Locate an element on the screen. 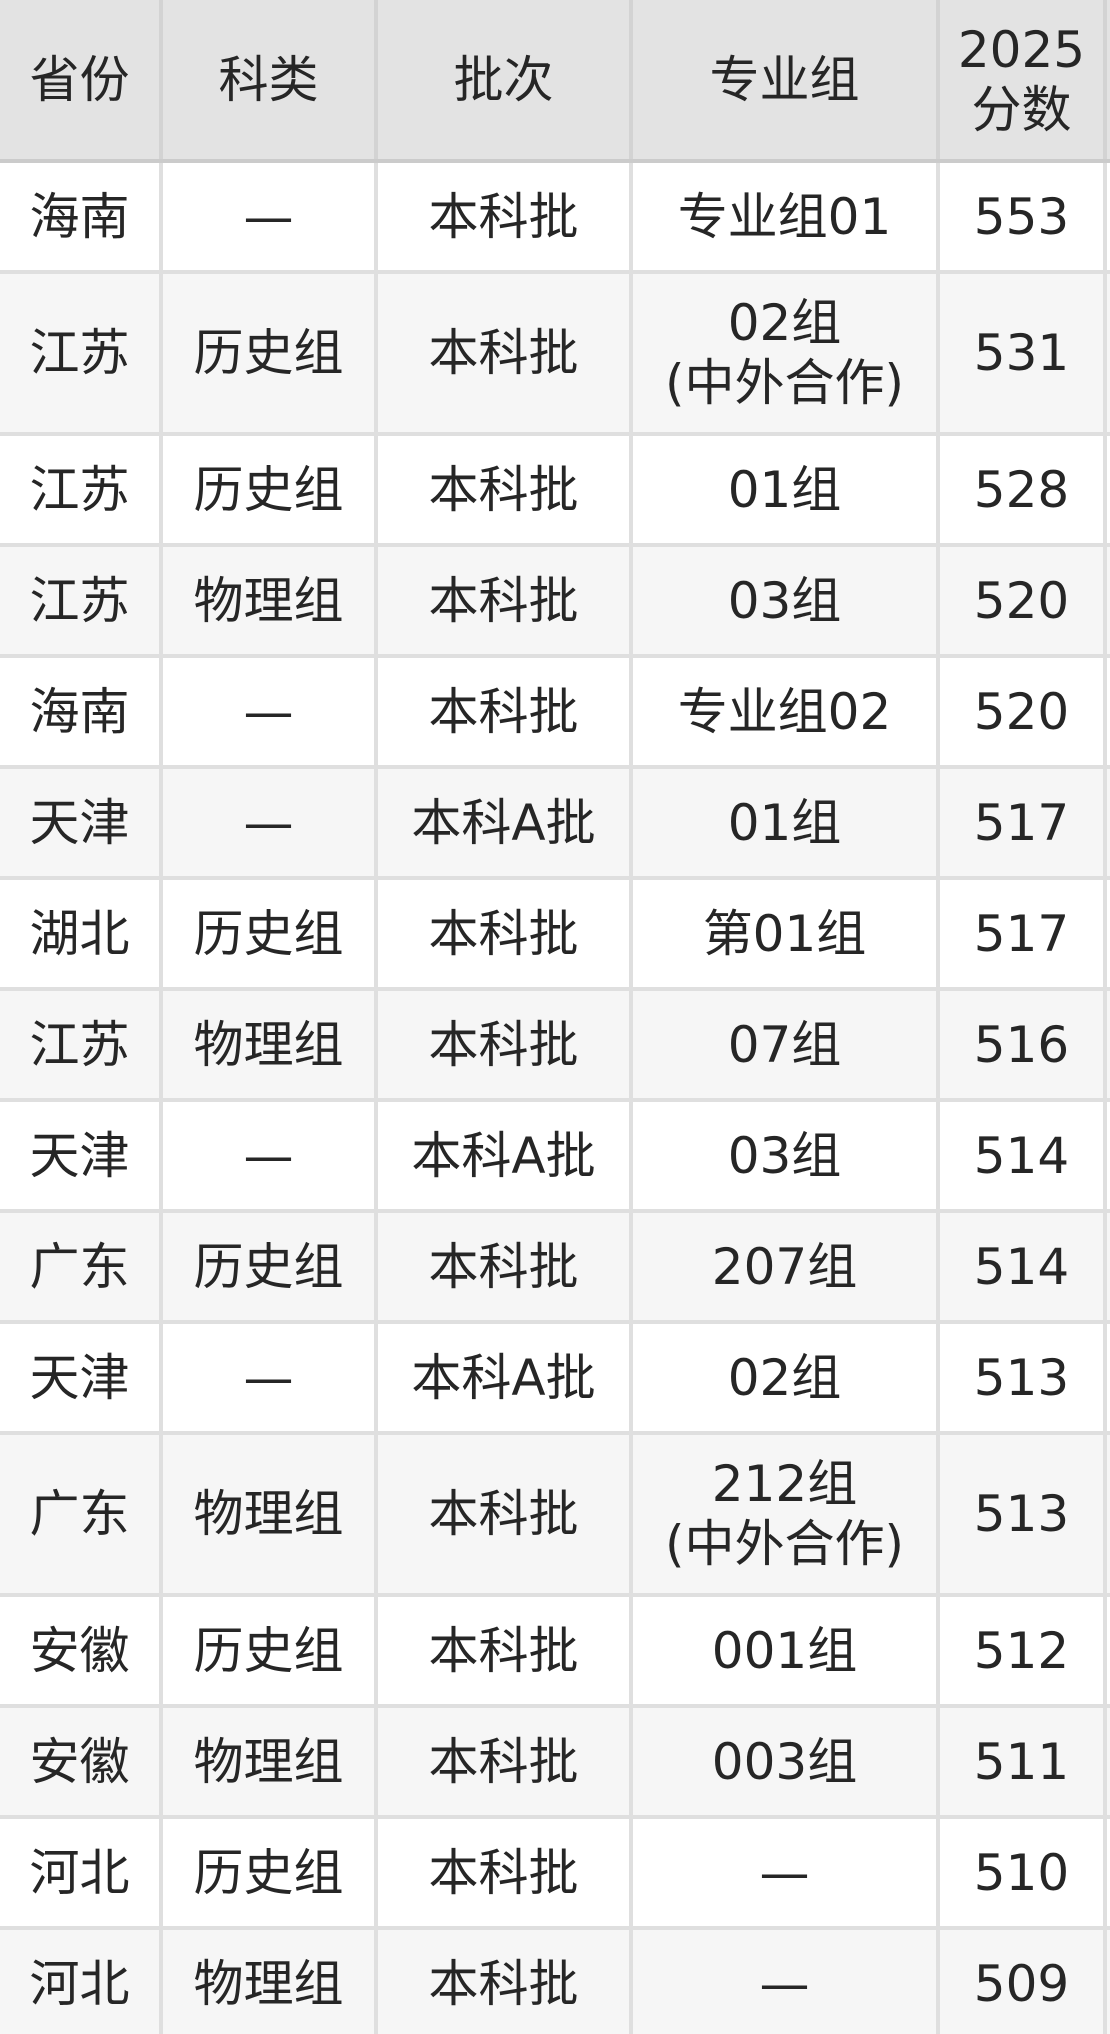  cell-group: 07组 is located at coordinates (785, 1045).